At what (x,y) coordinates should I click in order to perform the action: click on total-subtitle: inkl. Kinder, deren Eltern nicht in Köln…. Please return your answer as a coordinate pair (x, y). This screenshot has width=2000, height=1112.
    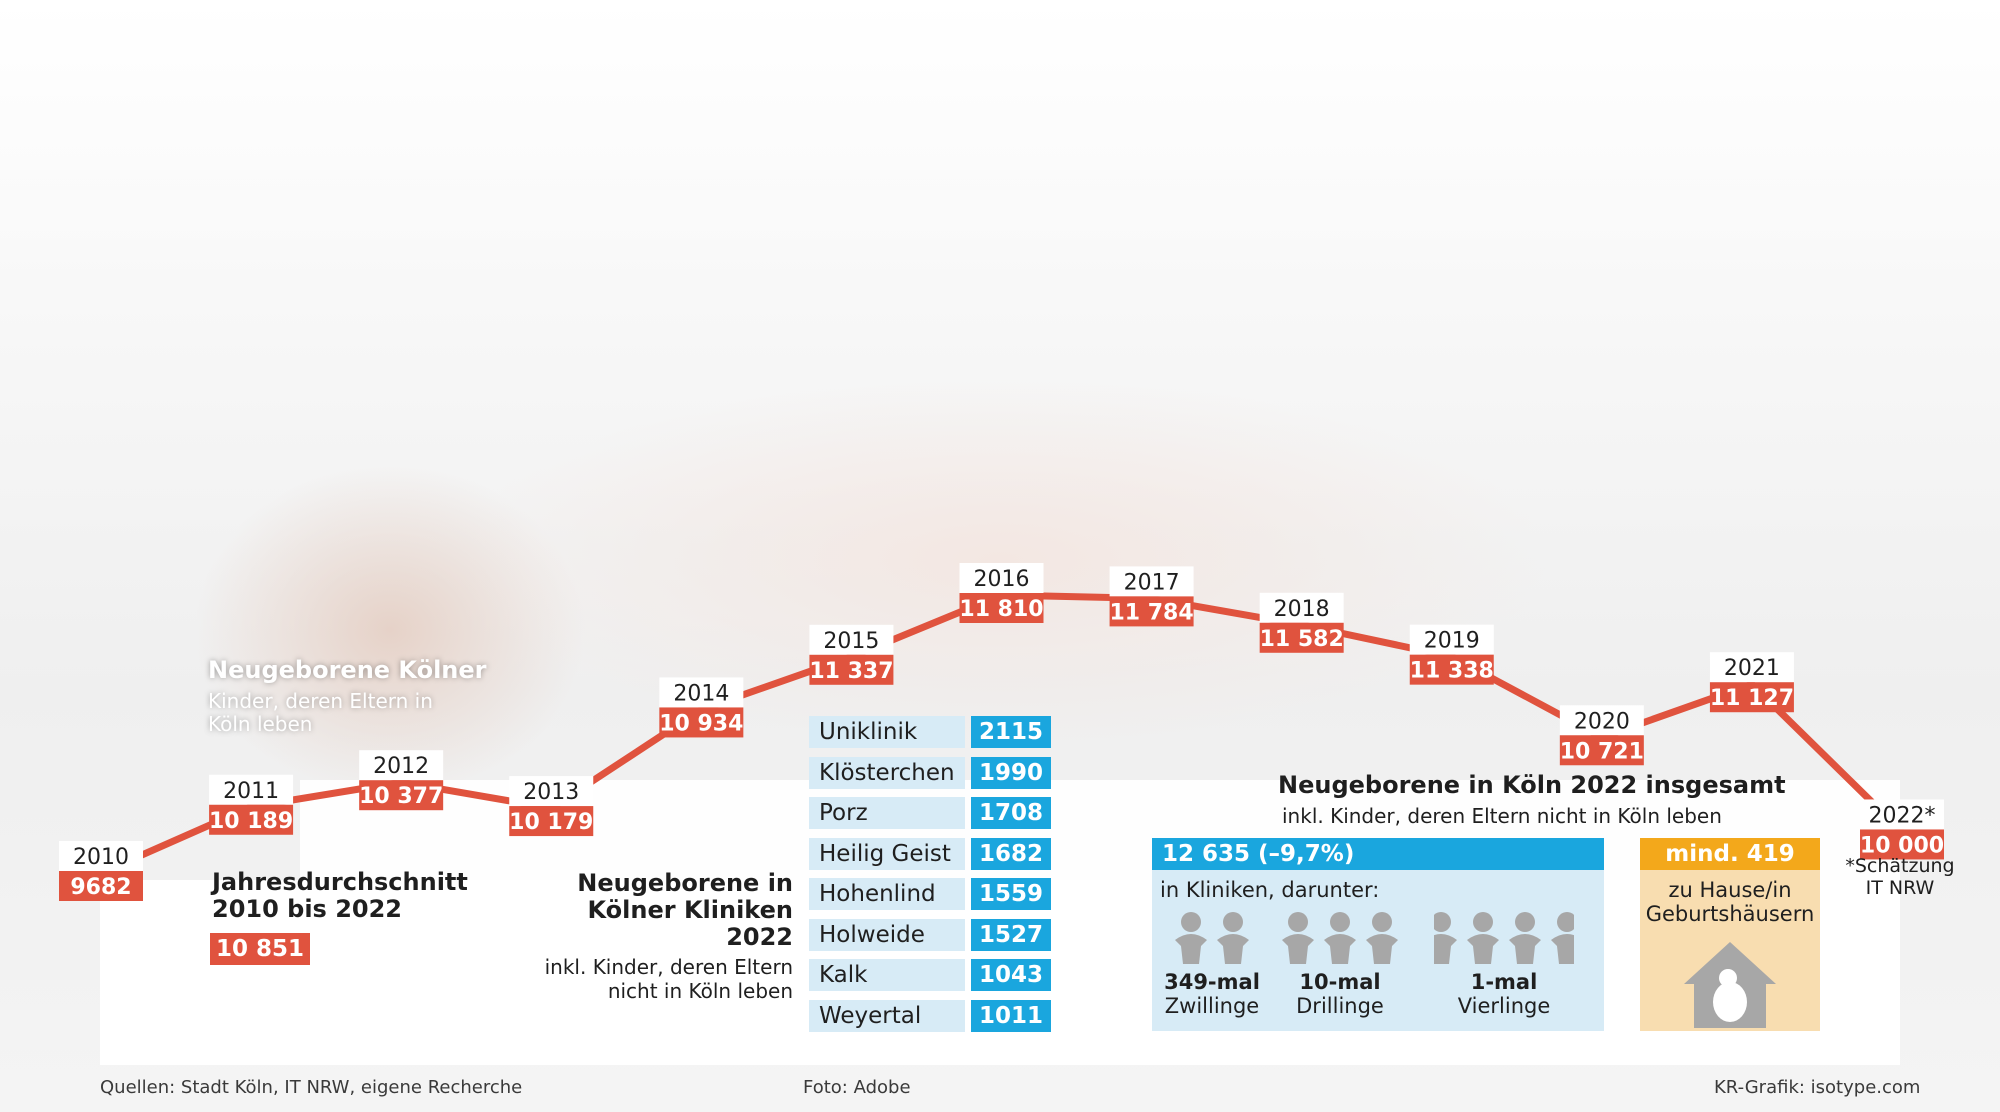
    Looking at the image, I should click on (1502, 816).